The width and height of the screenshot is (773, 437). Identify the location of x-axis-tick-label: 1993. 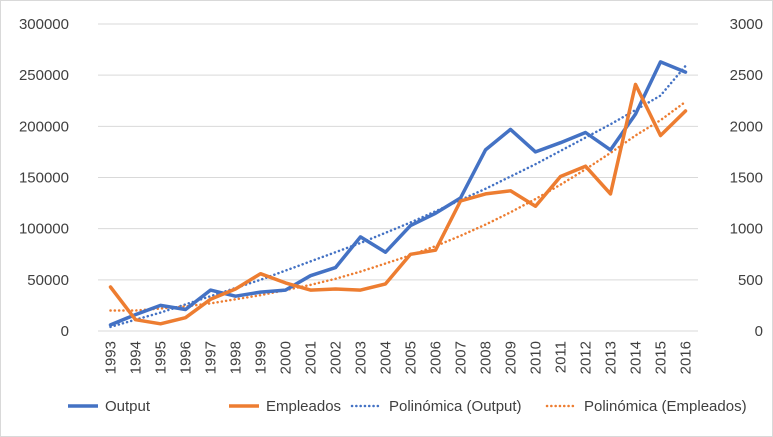
(111, 357).